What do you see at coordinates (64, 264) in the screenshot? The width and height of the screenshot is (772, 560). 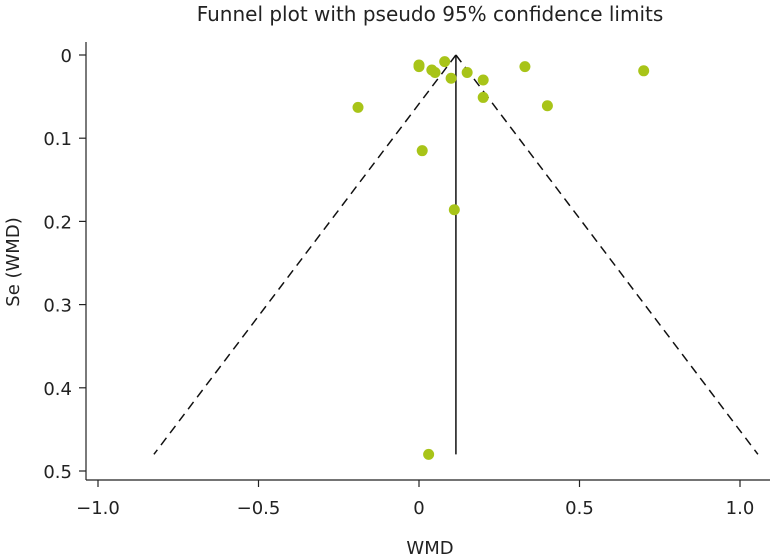 I see `y-ticks: 0 0.1 0.2 0.3 0.4 0.5` at bounding box center [64, 264].